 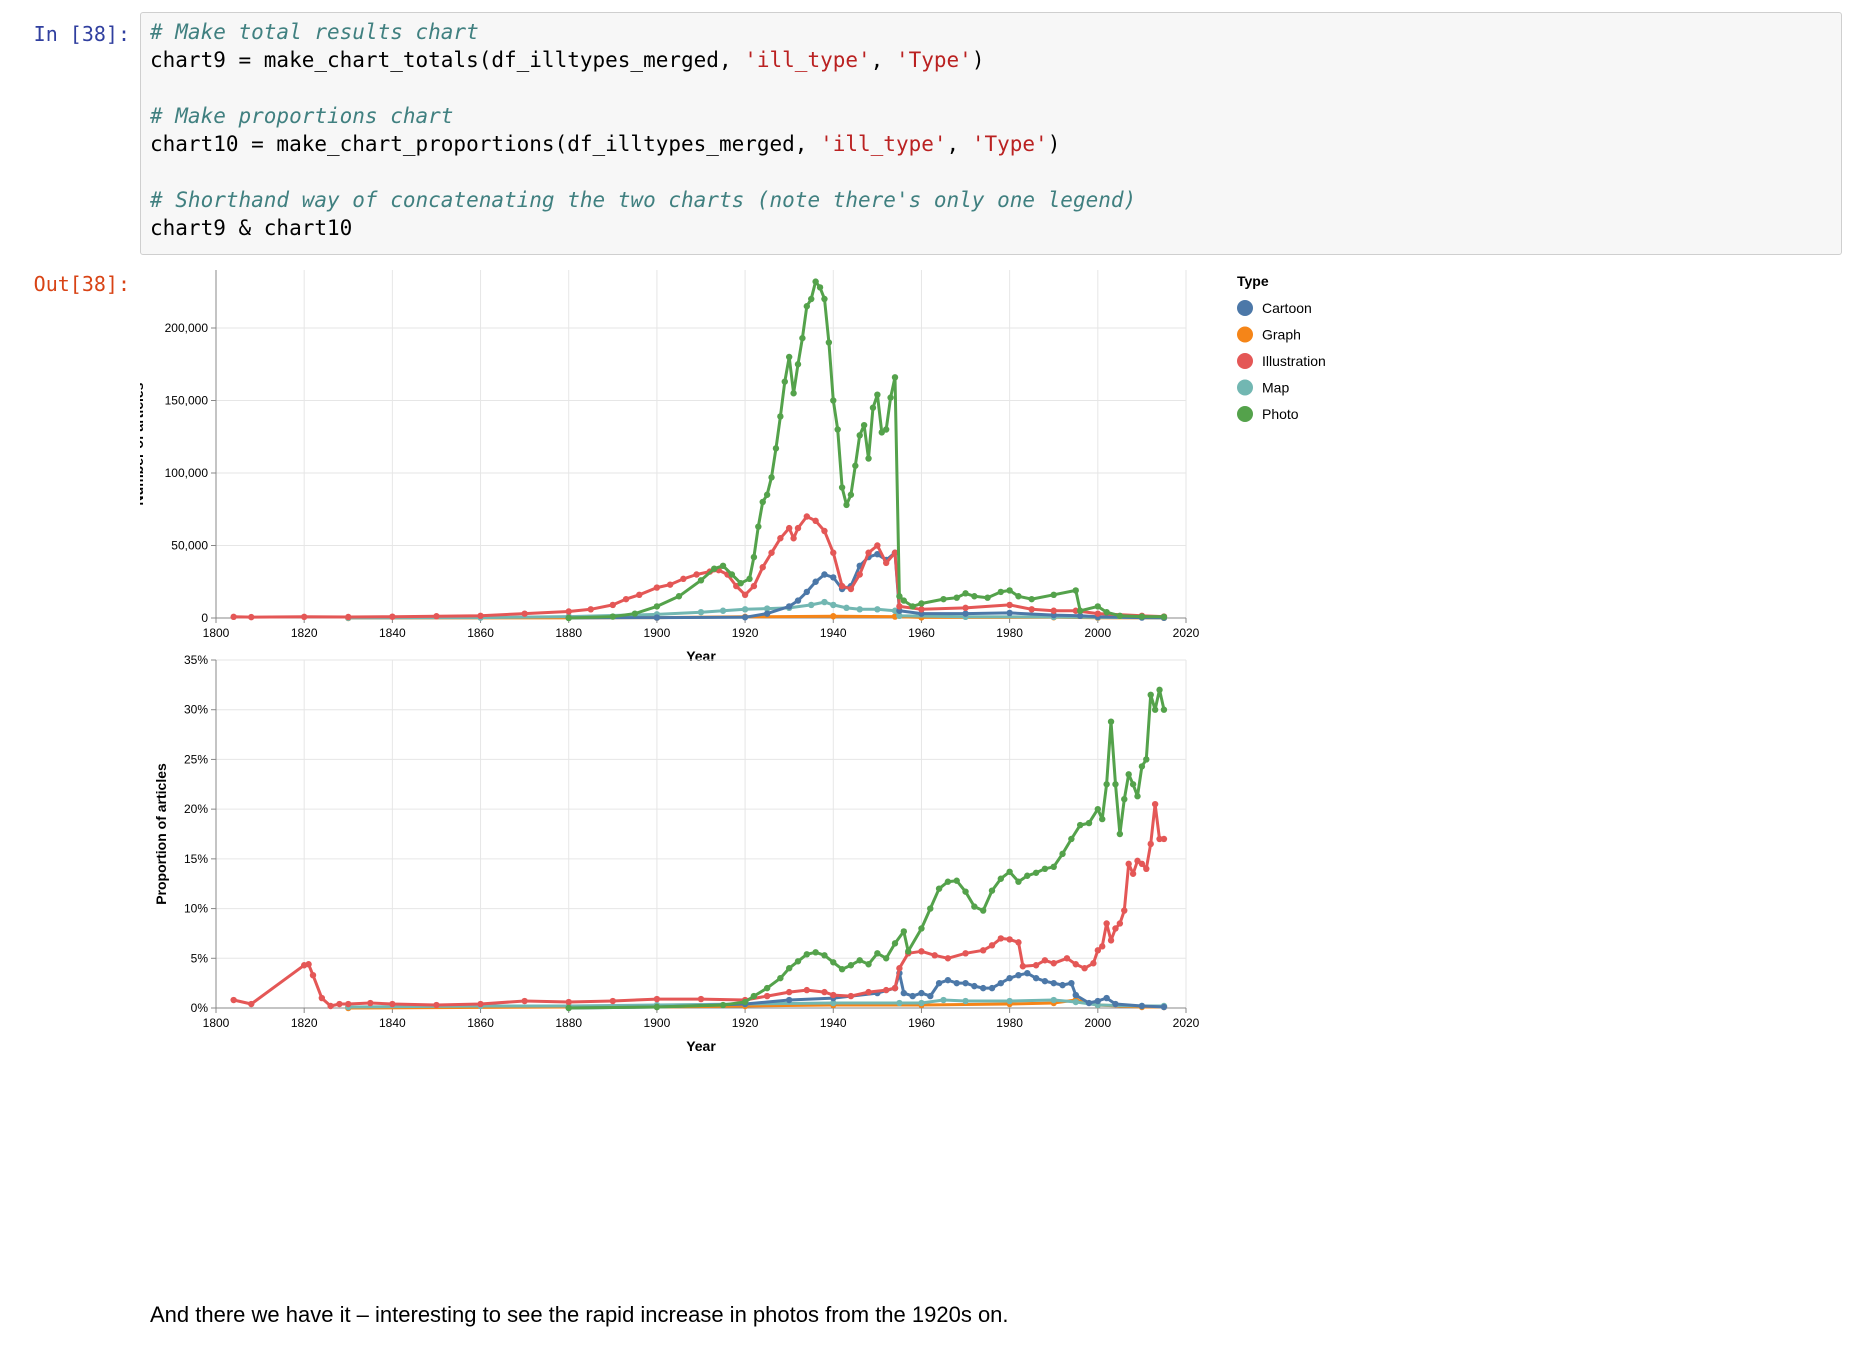 What do you see at coordinates (204, 618) in the screenshot?
I see `y-tick-label: 0` at bounding box center [204, 618].